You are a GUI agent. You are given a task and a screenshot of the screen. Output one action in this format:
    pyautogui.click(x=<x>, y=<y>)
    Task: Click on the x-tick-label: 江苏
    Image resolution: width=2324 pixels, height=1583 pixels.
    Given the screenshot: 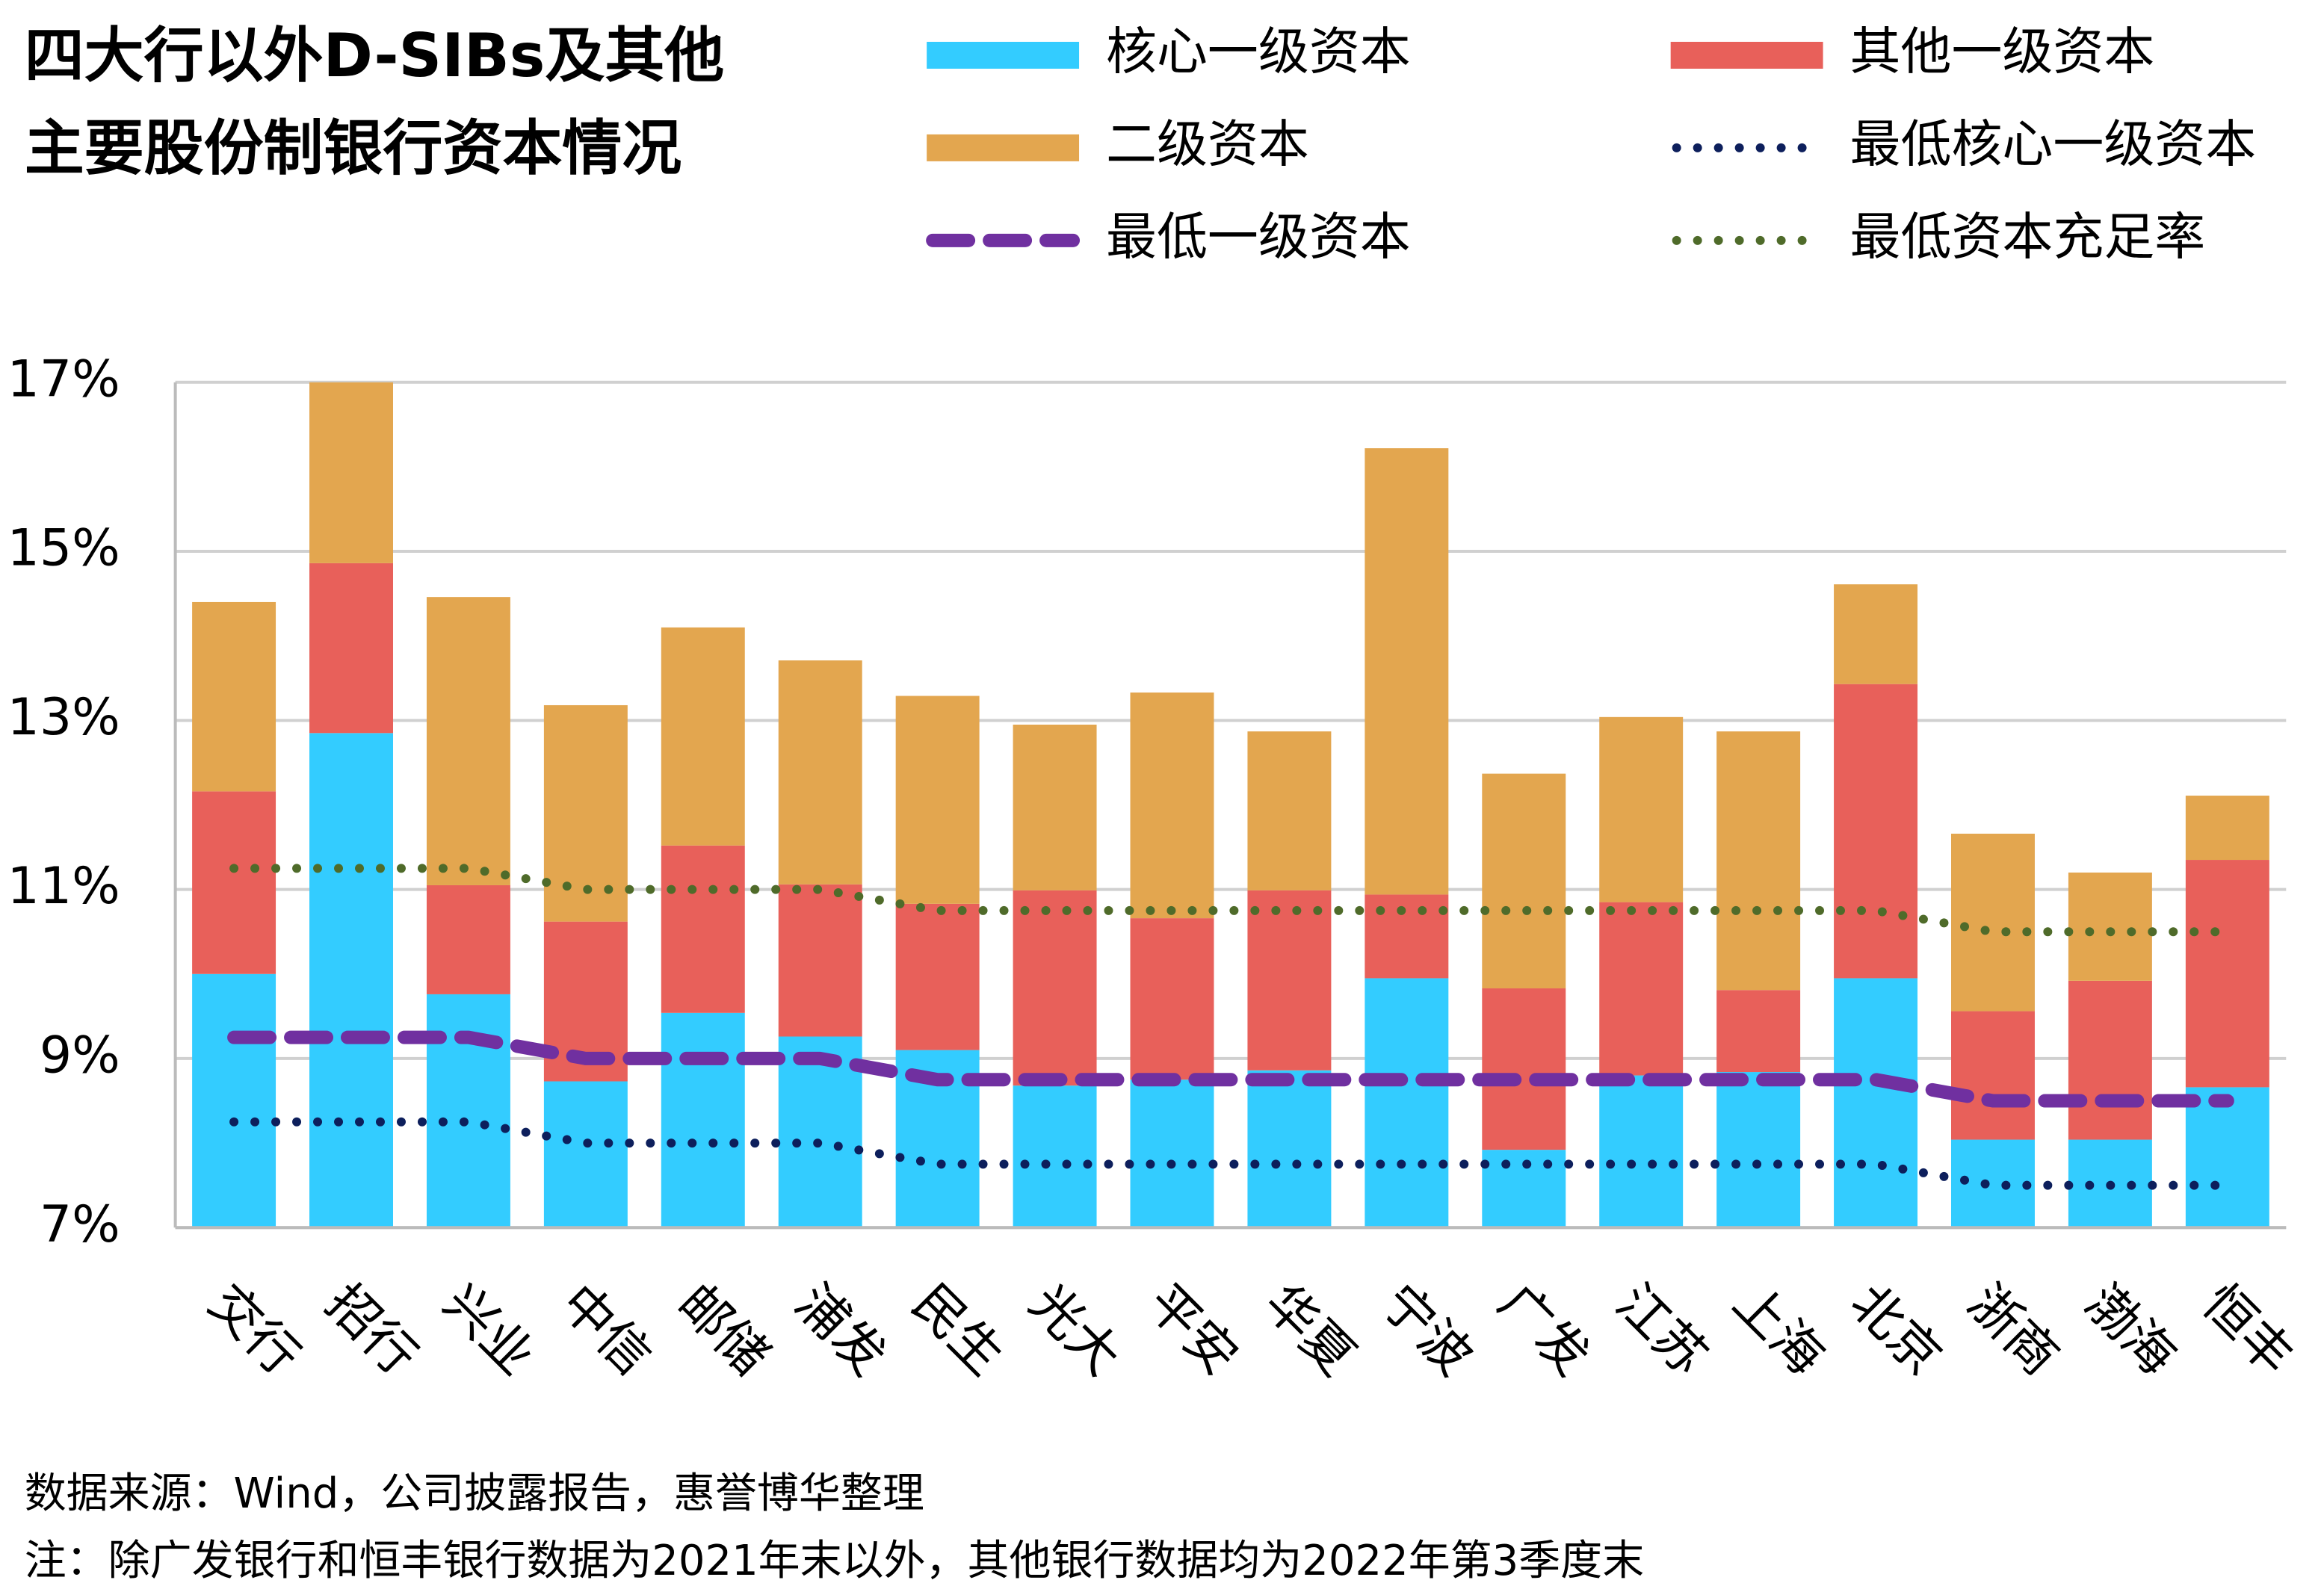 What is the action you would take?
    pyautogui.click(x=1661, y=1330)
    